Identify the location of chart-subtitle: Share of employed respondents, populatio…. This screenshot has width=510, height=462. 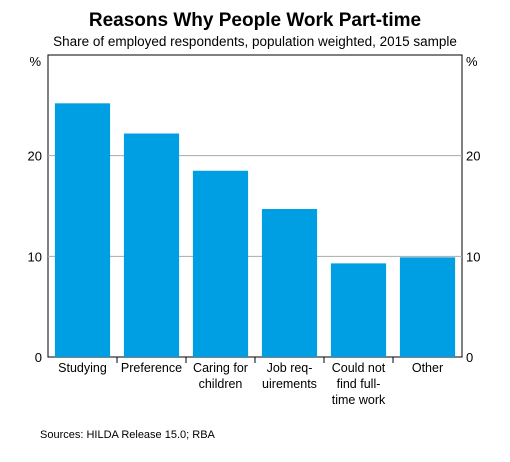
(255, 41).